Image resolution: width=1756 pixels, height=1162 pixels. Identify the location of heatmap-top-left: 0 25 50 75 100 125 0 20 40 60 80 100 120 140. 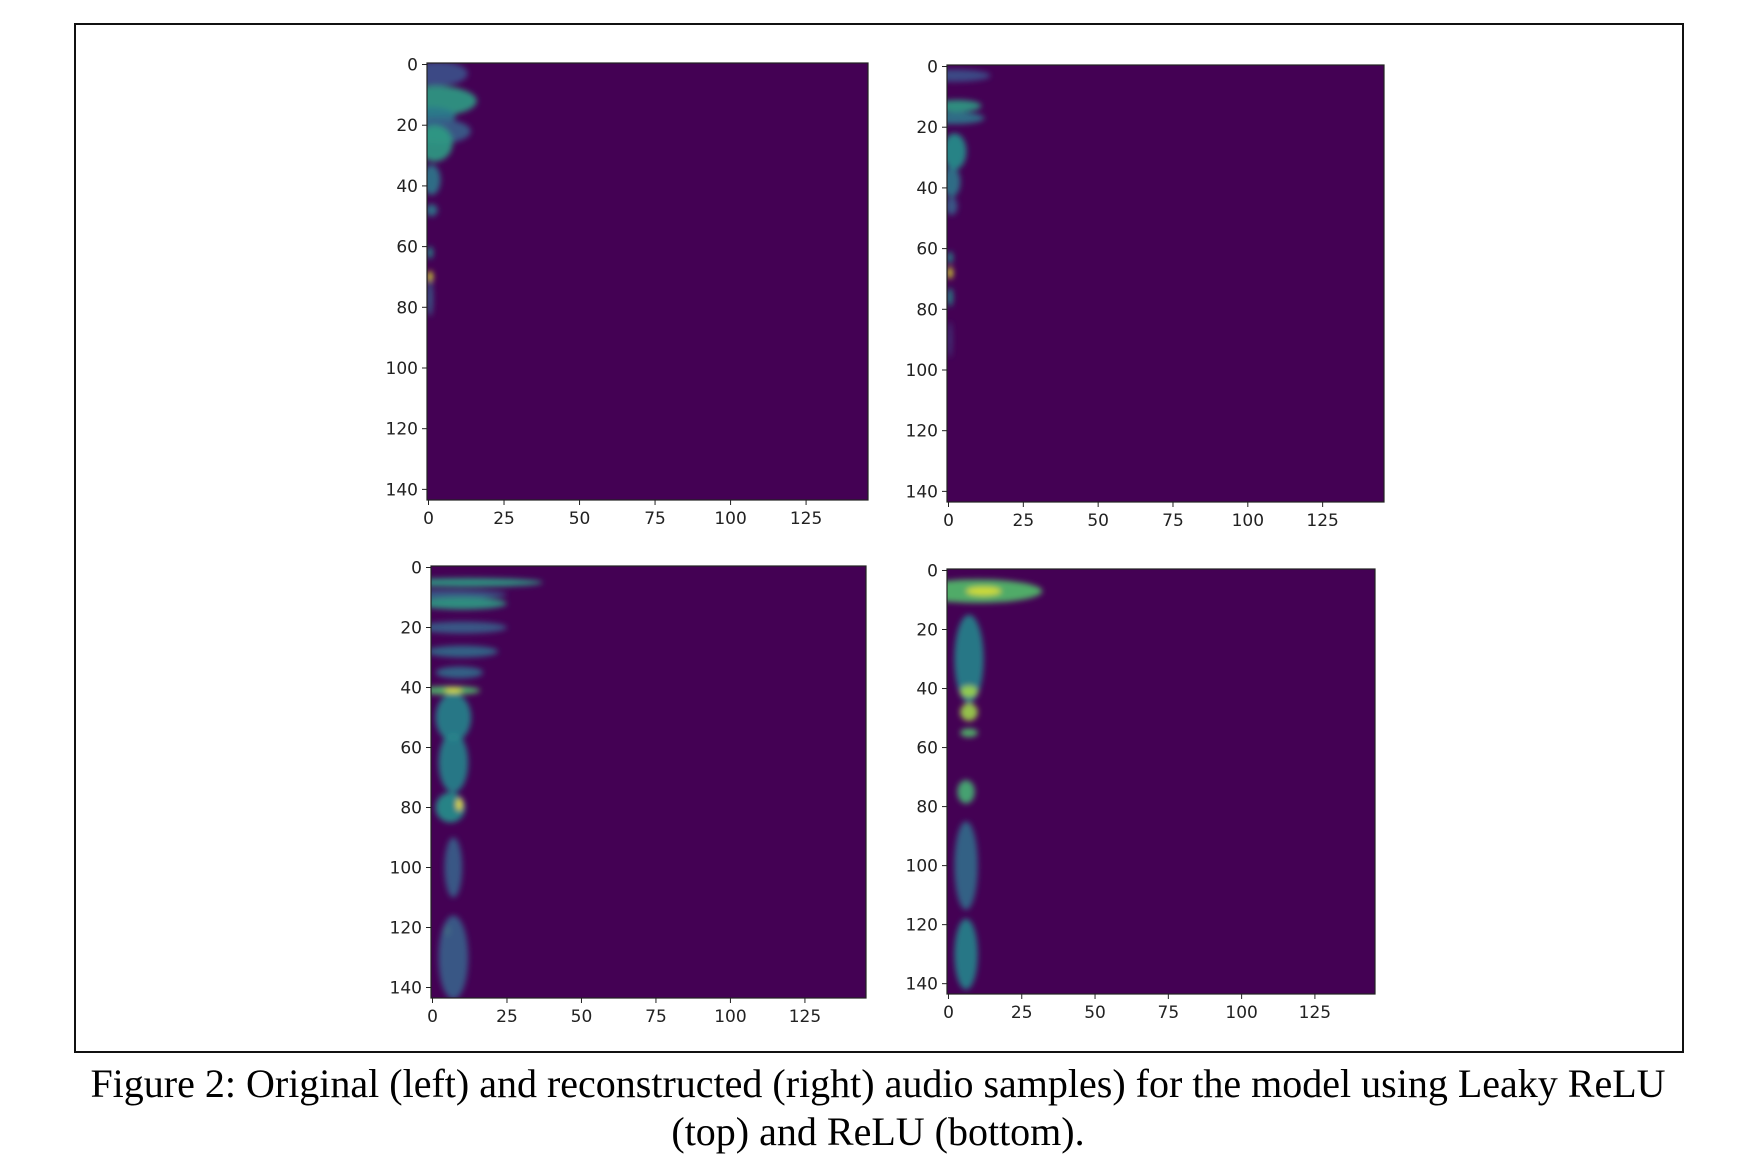
(627, 292).